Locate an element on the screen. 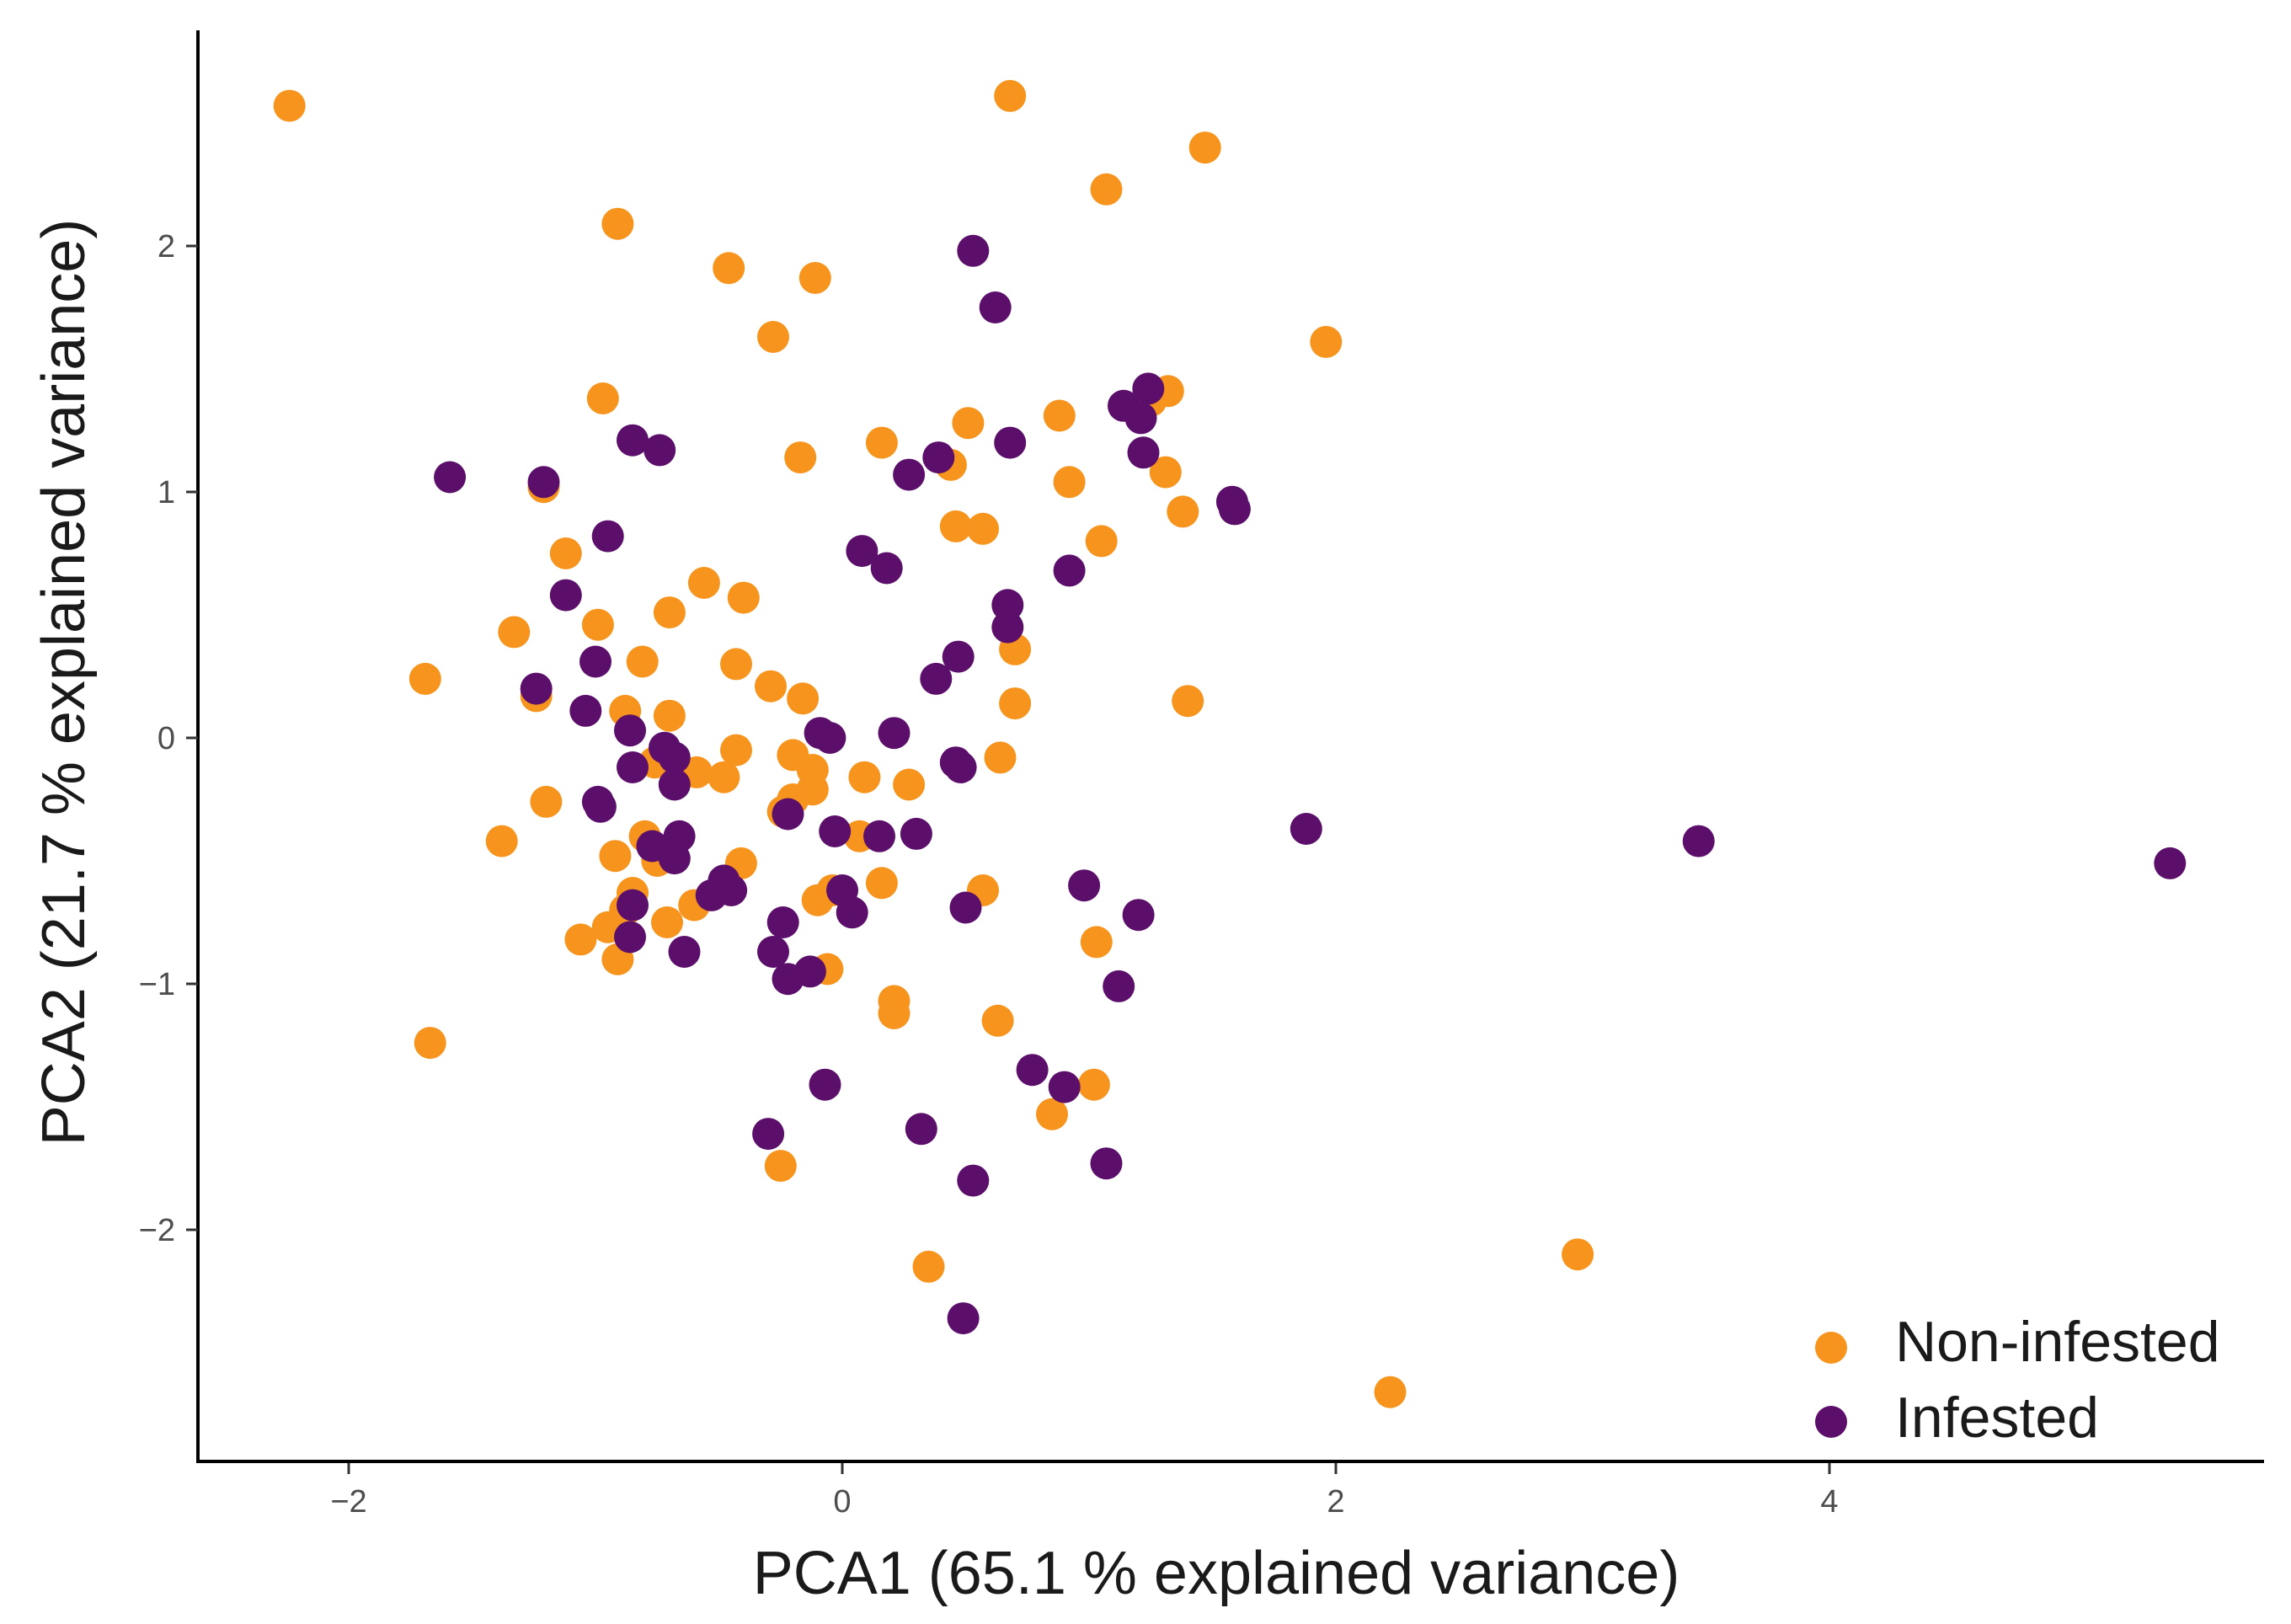  x-axis-title: PCA1 (65.1 % explained variance) is located at coordinates (1217, 1573).